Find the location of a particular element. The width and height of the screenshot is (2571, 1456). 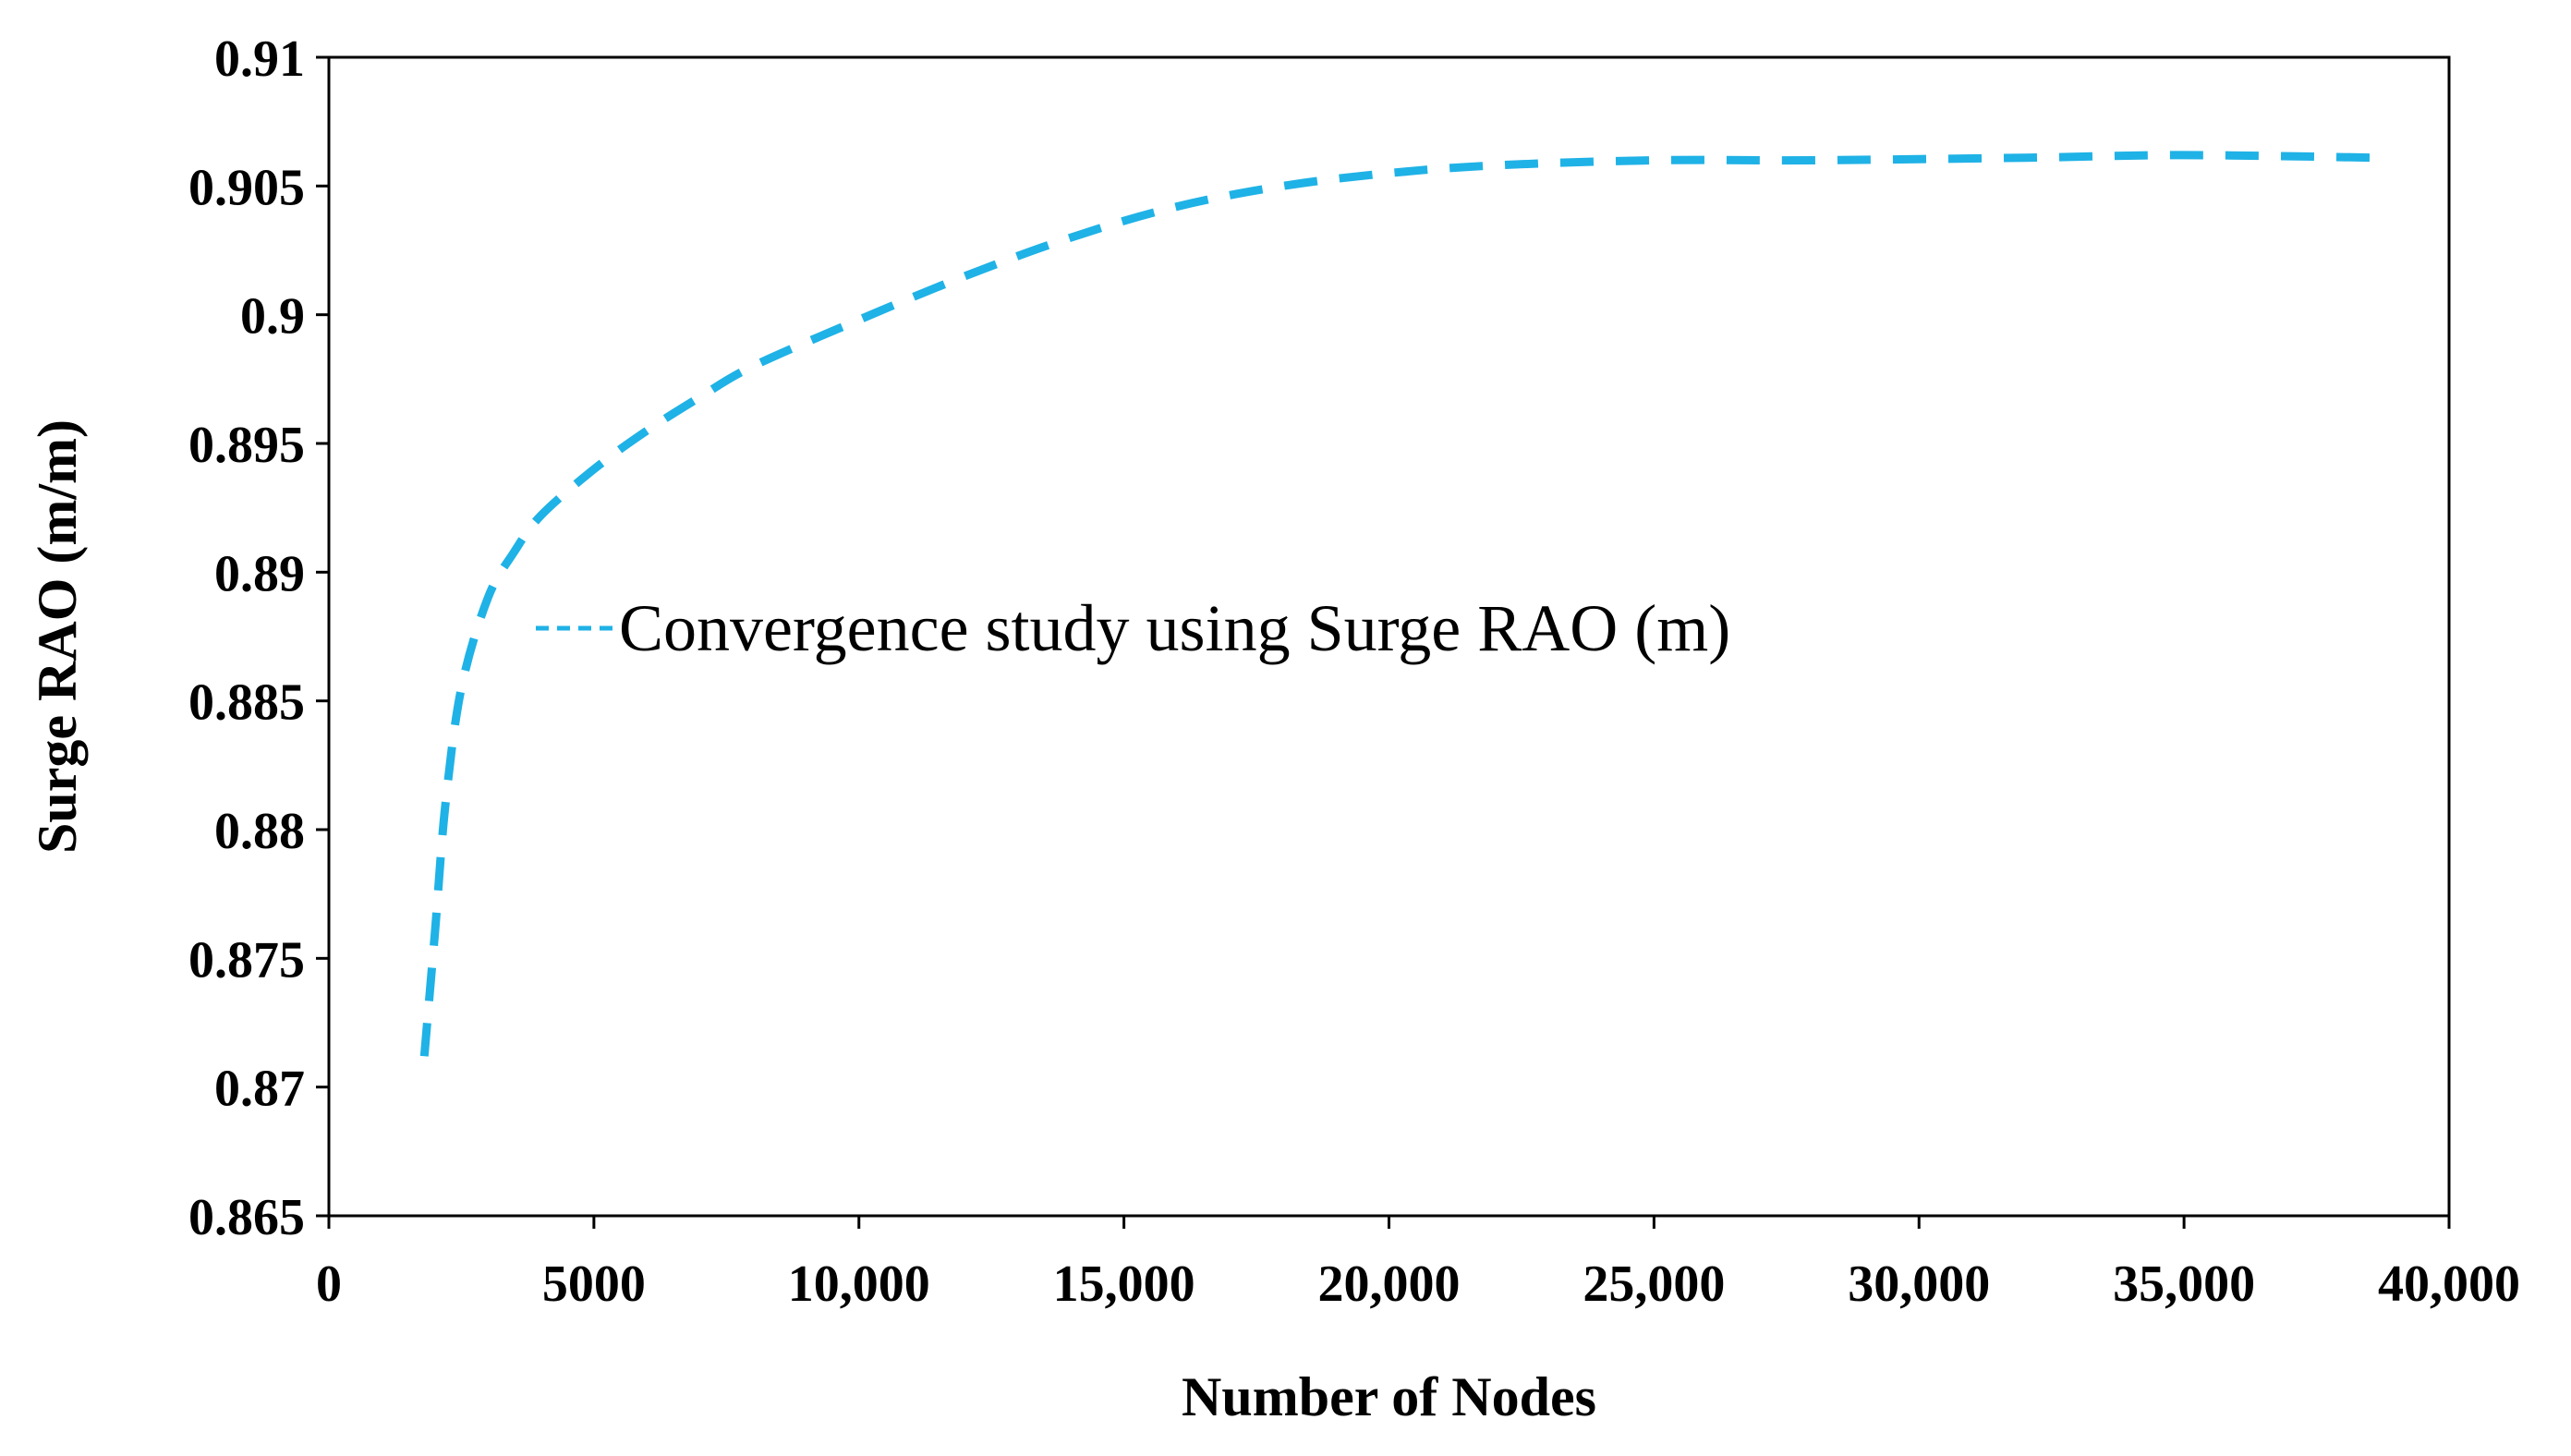

y-tick-label: 0.88 is located at coordinates (260, 831).